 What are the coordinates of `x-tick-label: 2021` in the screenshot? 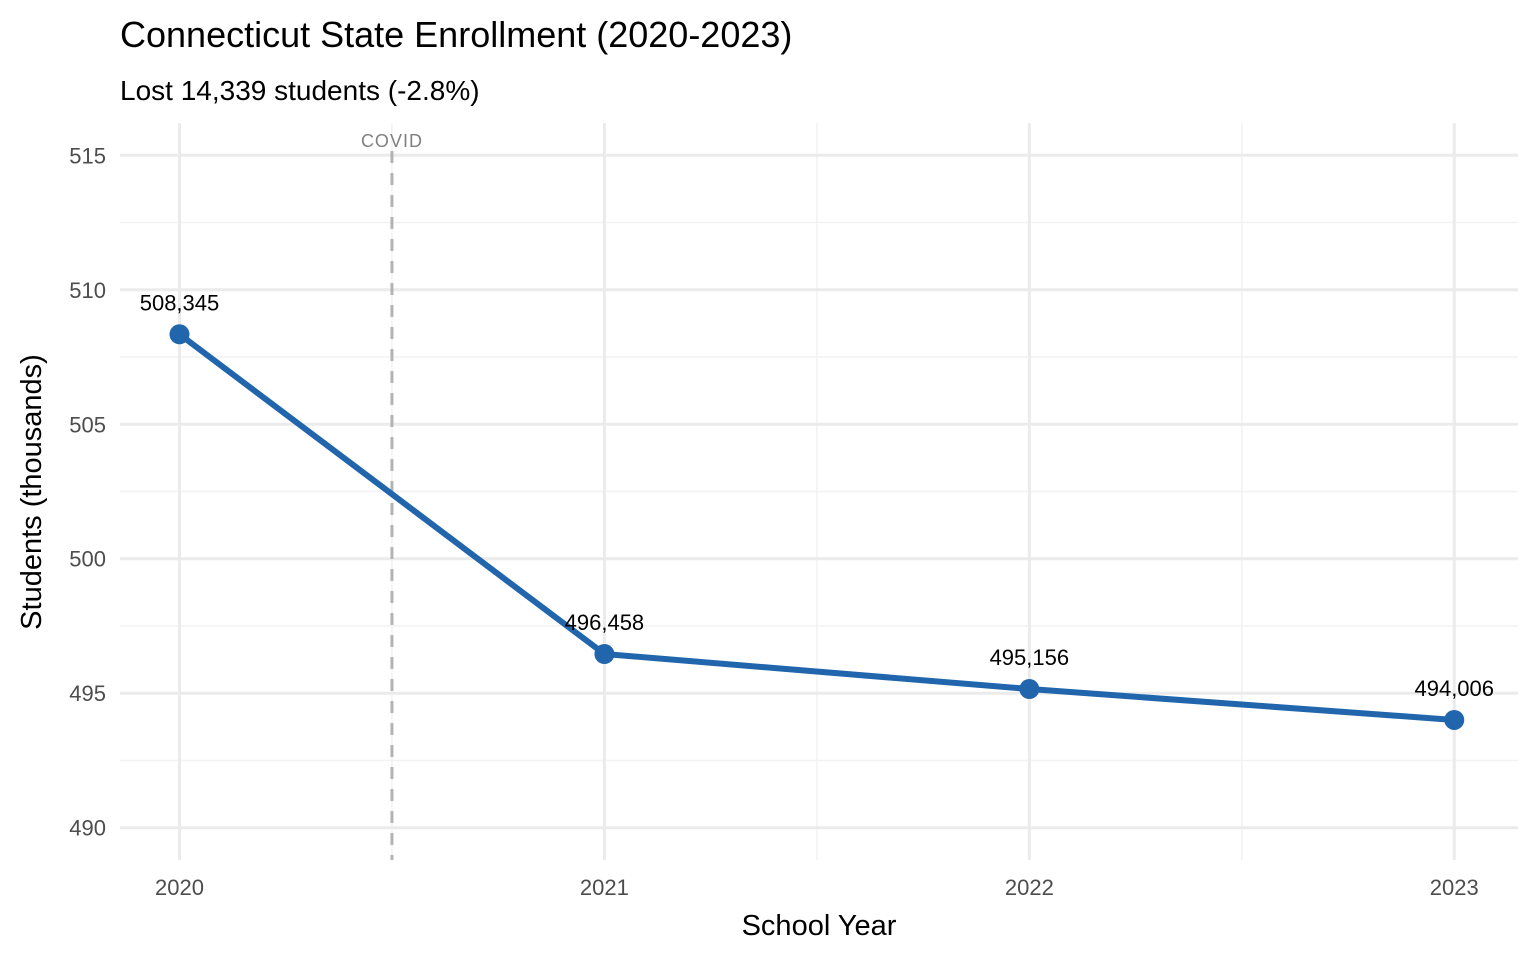 It's located at (604, 887).